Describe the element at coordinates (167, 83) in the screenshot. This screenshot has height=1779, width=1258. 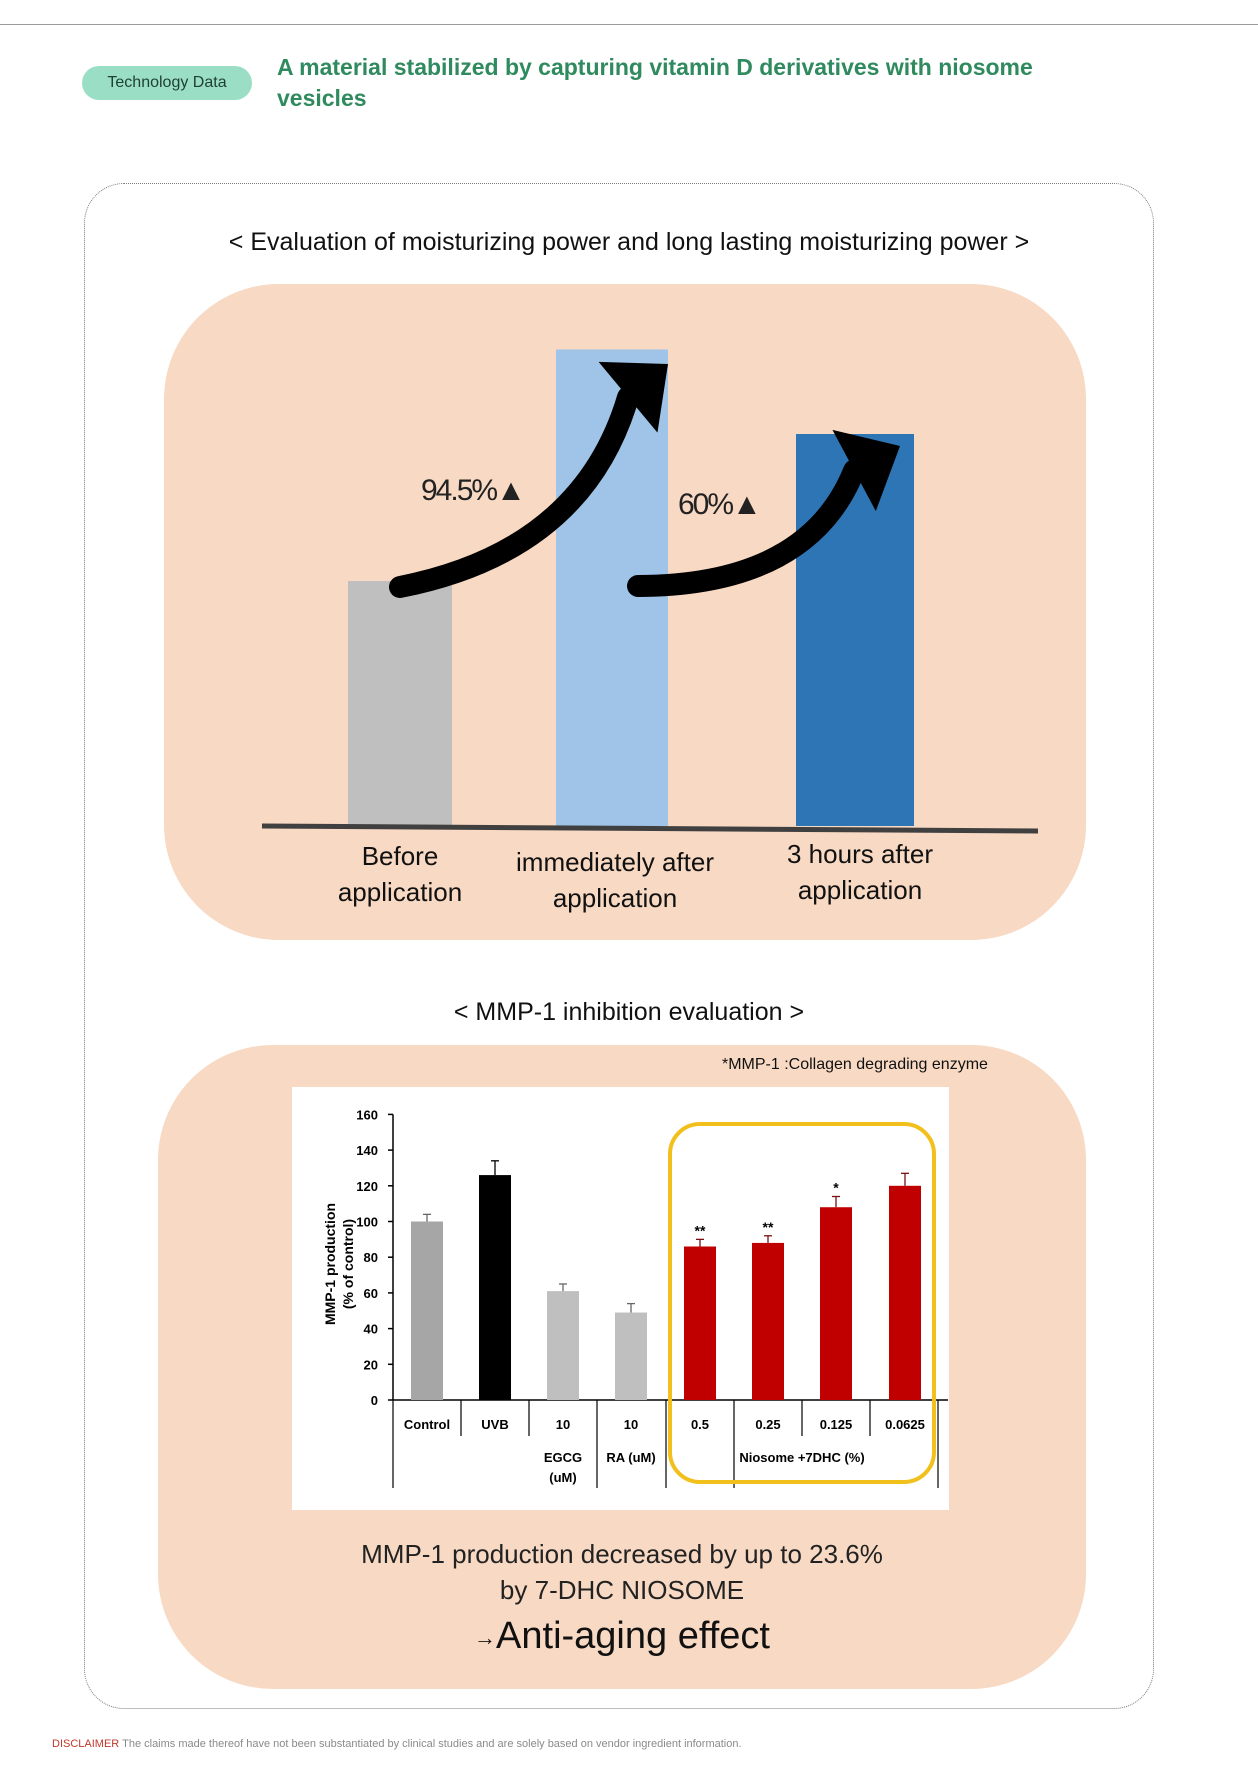
I see `technology-data-badge: Technology Data` at that location.